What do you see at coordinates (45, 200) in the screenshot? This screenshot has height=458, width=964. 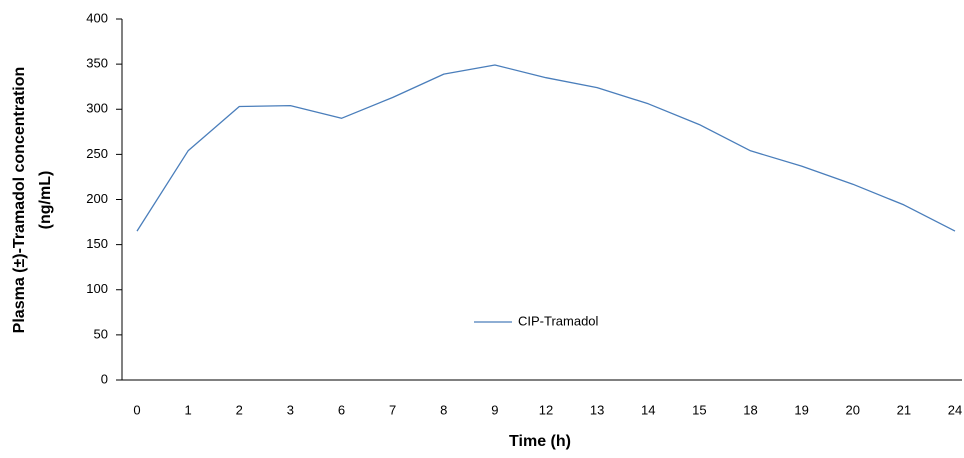 I see `y-axis-title: (ng/mL)` at bounding box center [45, 200].